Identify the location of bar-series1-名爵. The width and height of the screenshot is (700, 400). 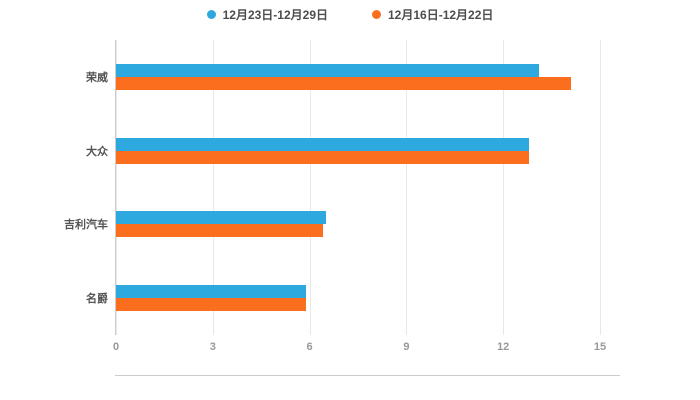
(211, 305).